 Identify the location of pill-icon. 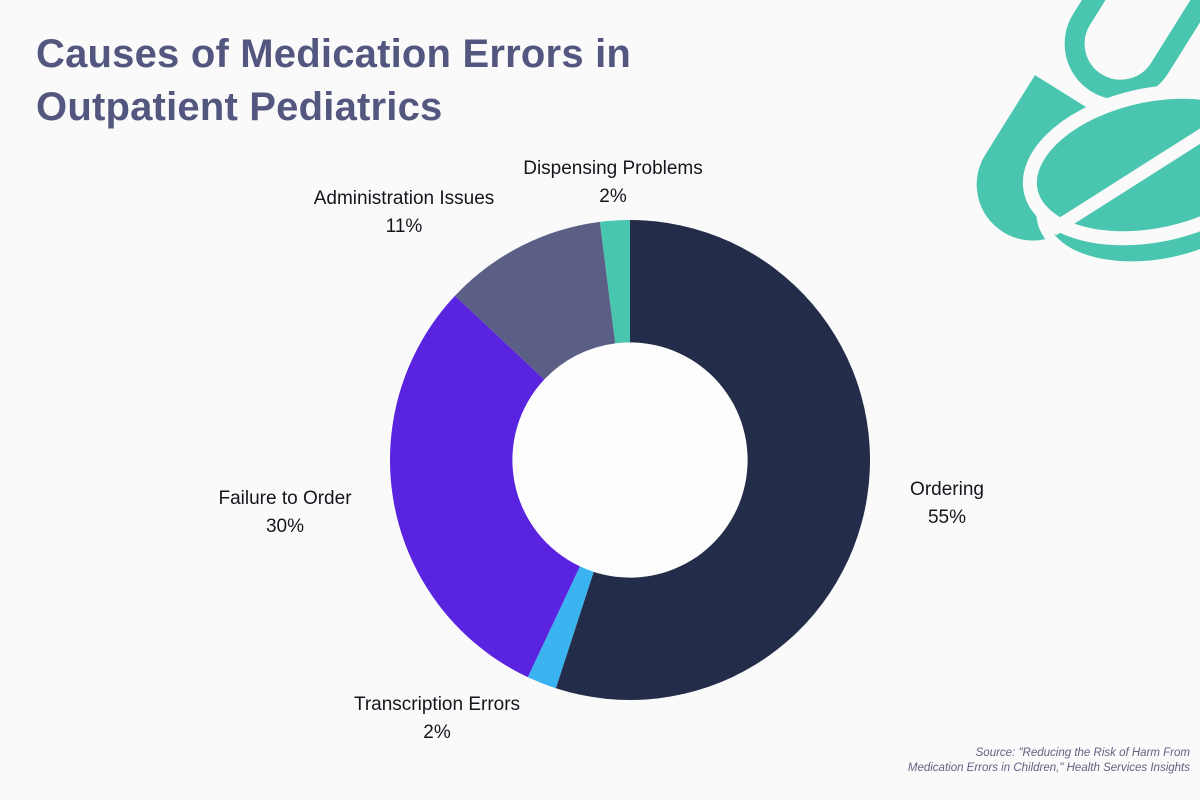
(1069, 136).